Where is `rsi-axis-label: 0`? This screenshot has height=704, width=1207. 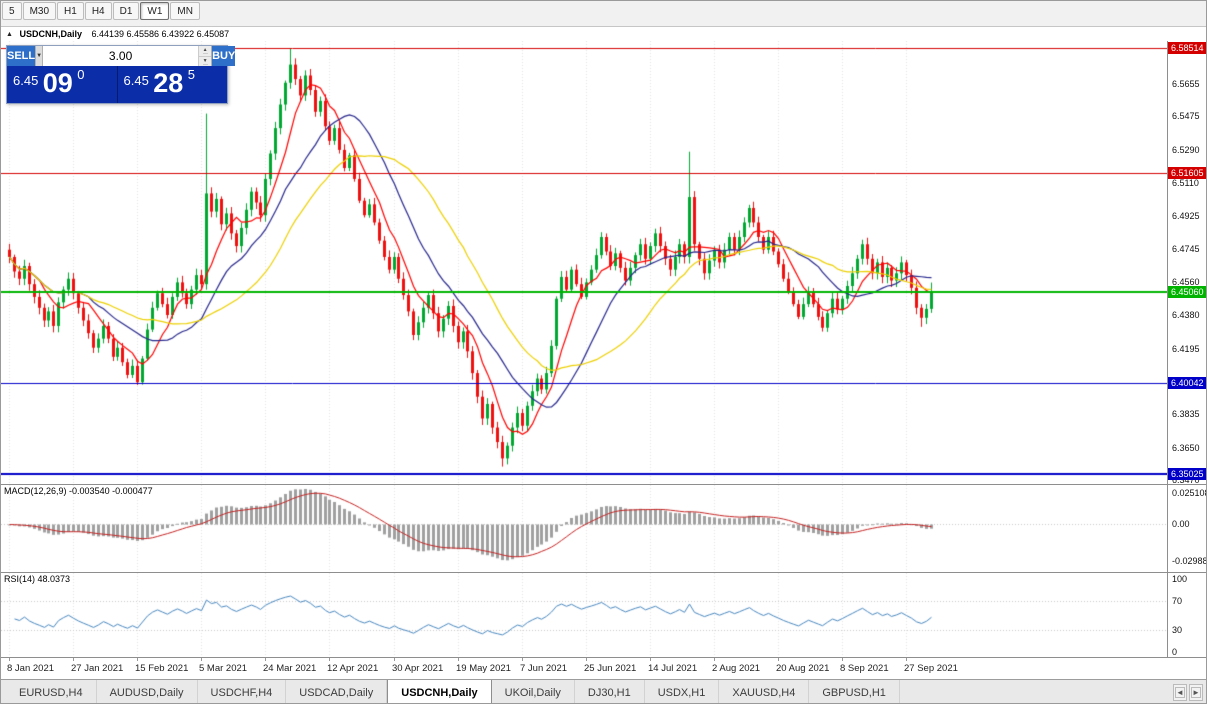
rsi-axis-label: 0 is located at coordinates (1175, 652).